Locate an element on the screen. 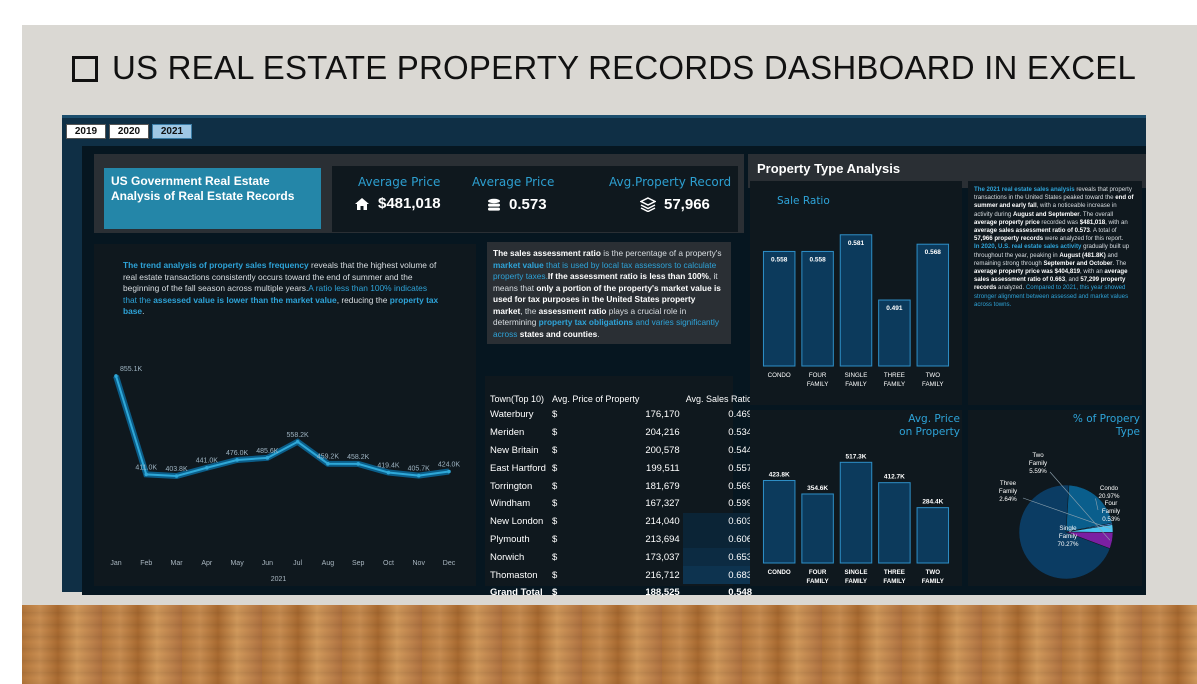 Image resolution: width=1197 pixels, height=684 pixels. chart-title: Sale Ratio is located at coordinates (803, 201).